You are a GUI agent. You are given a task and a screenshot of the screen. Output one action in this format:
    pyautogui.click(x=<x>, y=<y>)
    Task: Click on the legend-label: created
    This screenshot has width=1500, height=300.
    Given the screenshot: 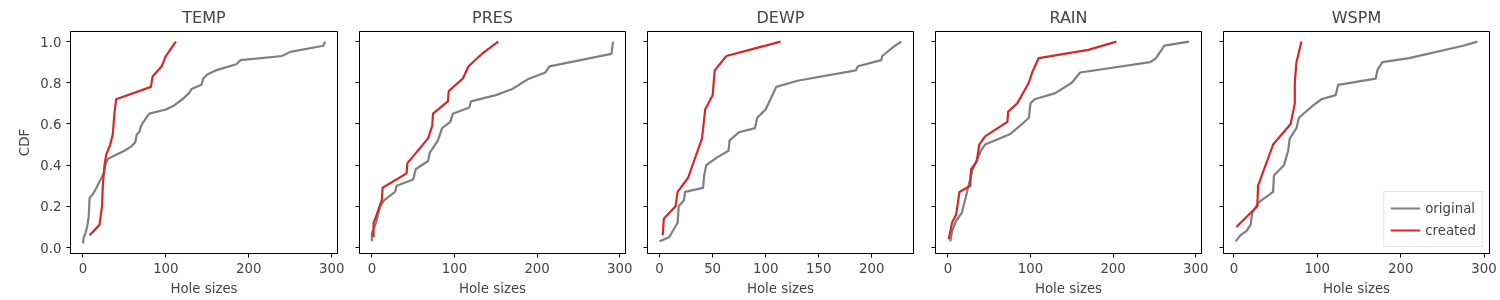 What is the action you would take?
    pyautogui.click(x=1450, y=230)
    